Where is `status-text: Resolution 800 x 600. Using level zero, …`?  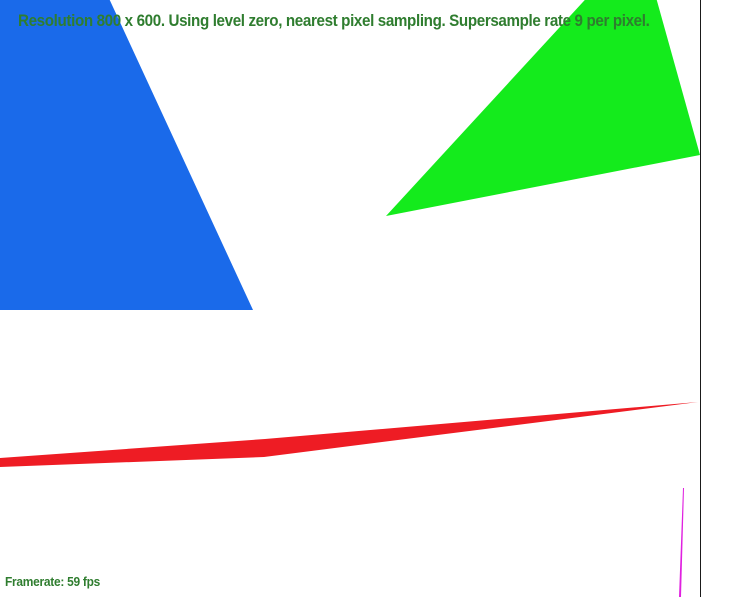 status-text: Resolution 800 x 600. Using level zero, … is located at coordinates (334, 21).